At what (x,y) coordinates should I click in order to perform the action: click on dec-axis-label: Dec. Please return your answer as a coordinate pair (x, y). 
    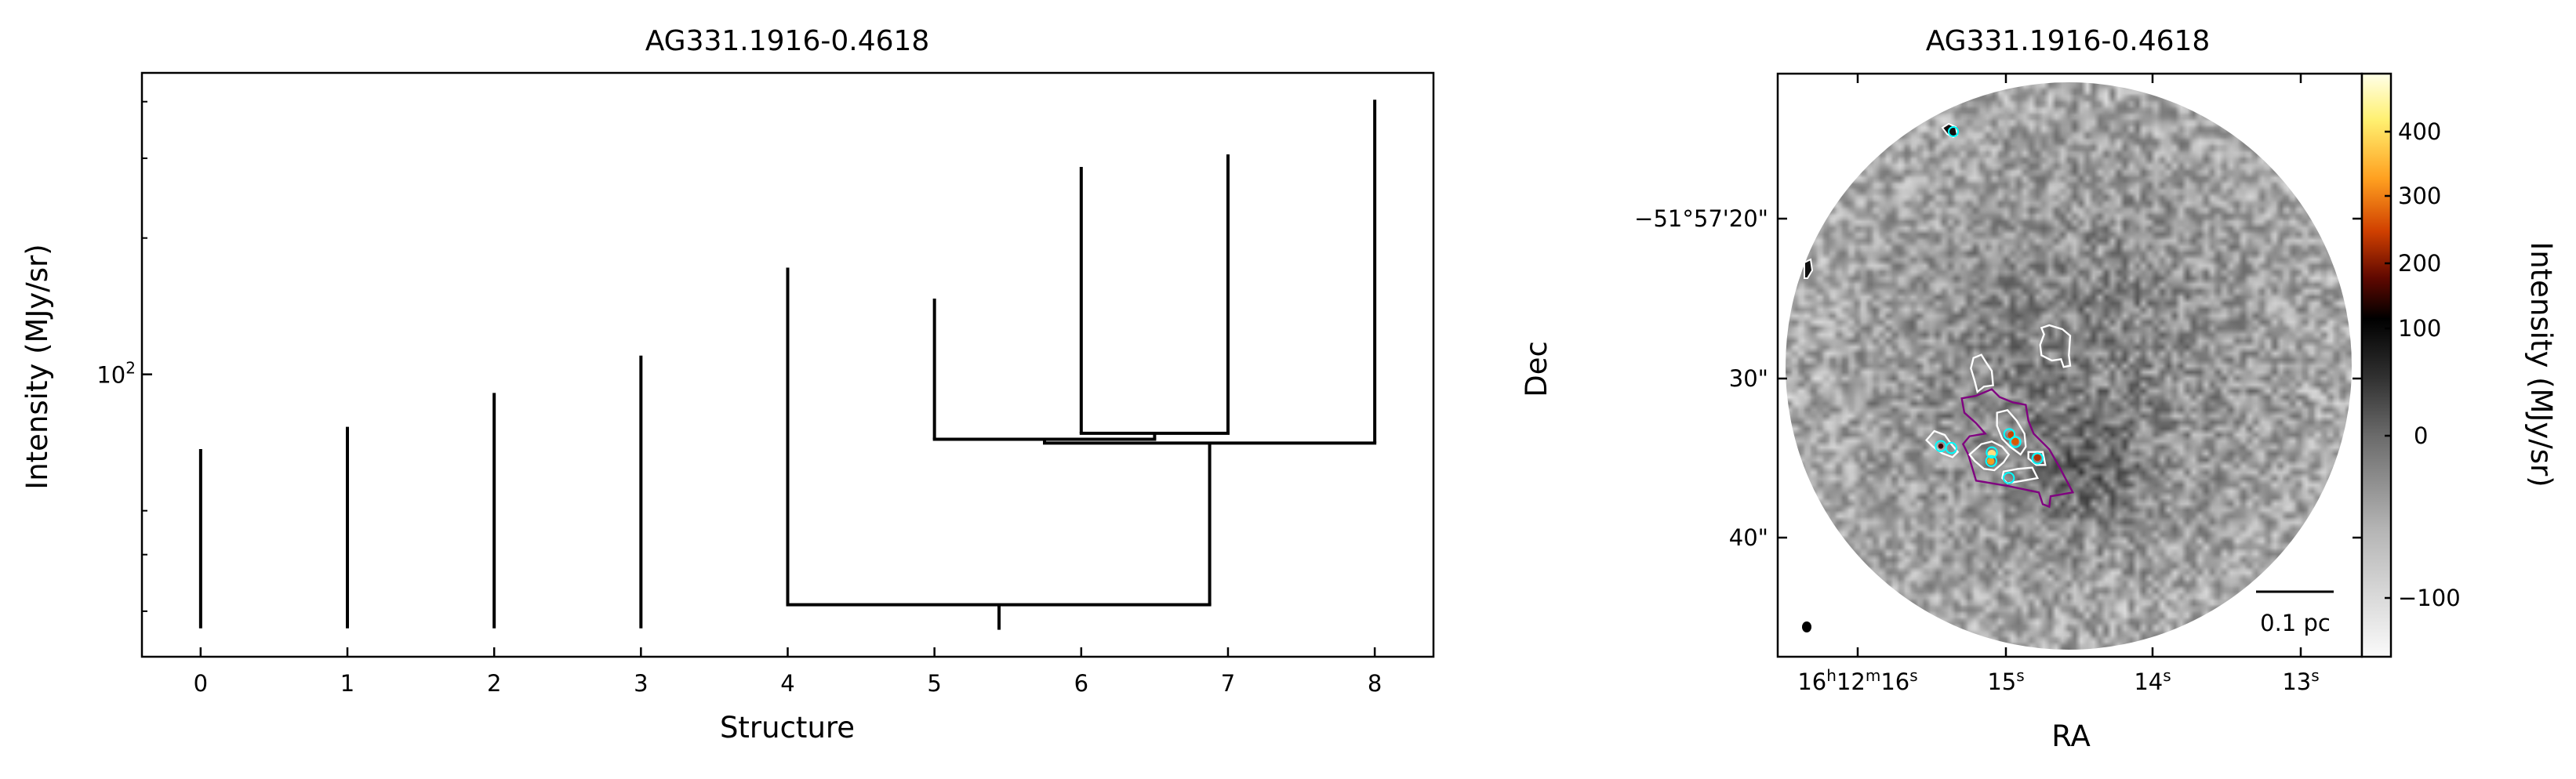
    Looking at the image, I should click on (1536, 369).